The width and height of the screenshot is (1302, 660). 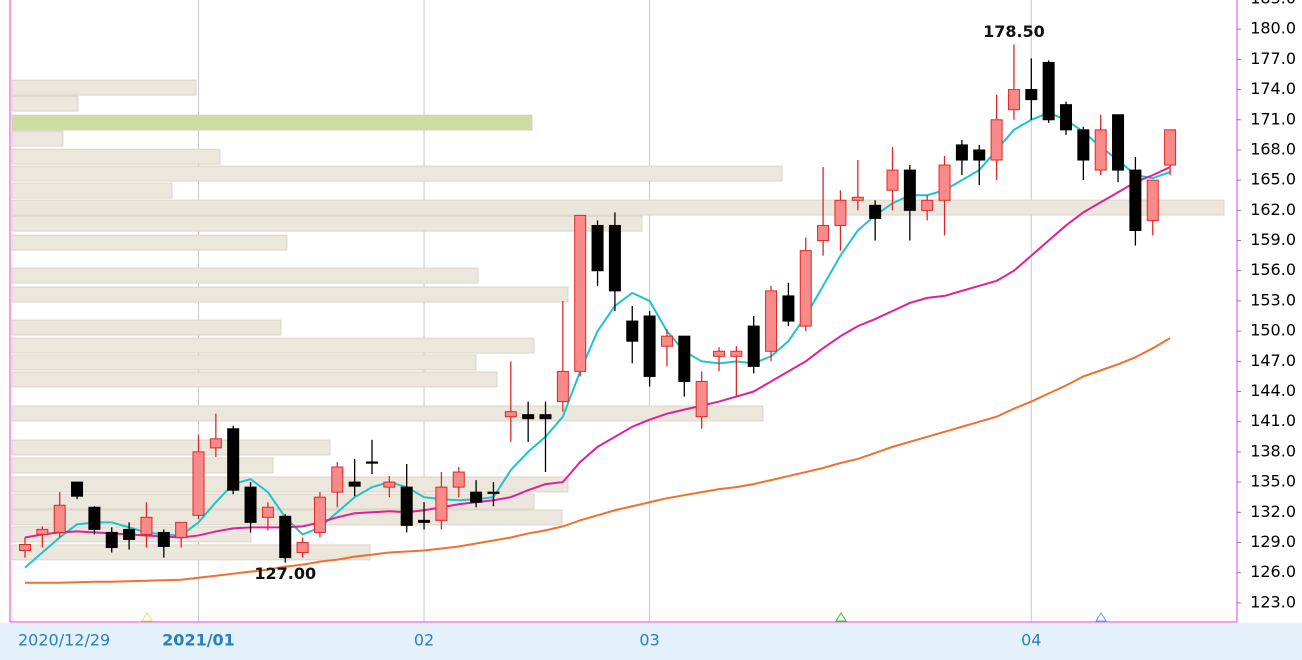 I want to click on x-axis-band, so click(x=651, y=641).